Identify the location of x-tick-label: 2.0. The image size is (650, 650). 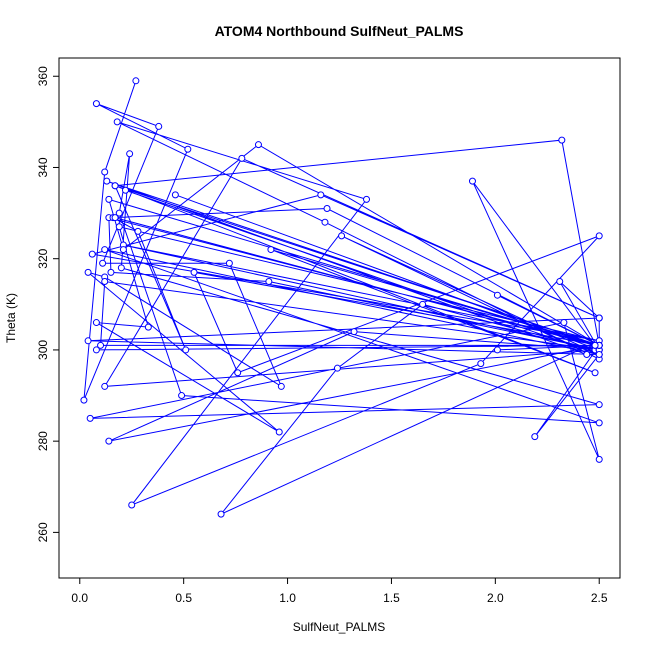
(495, 598).